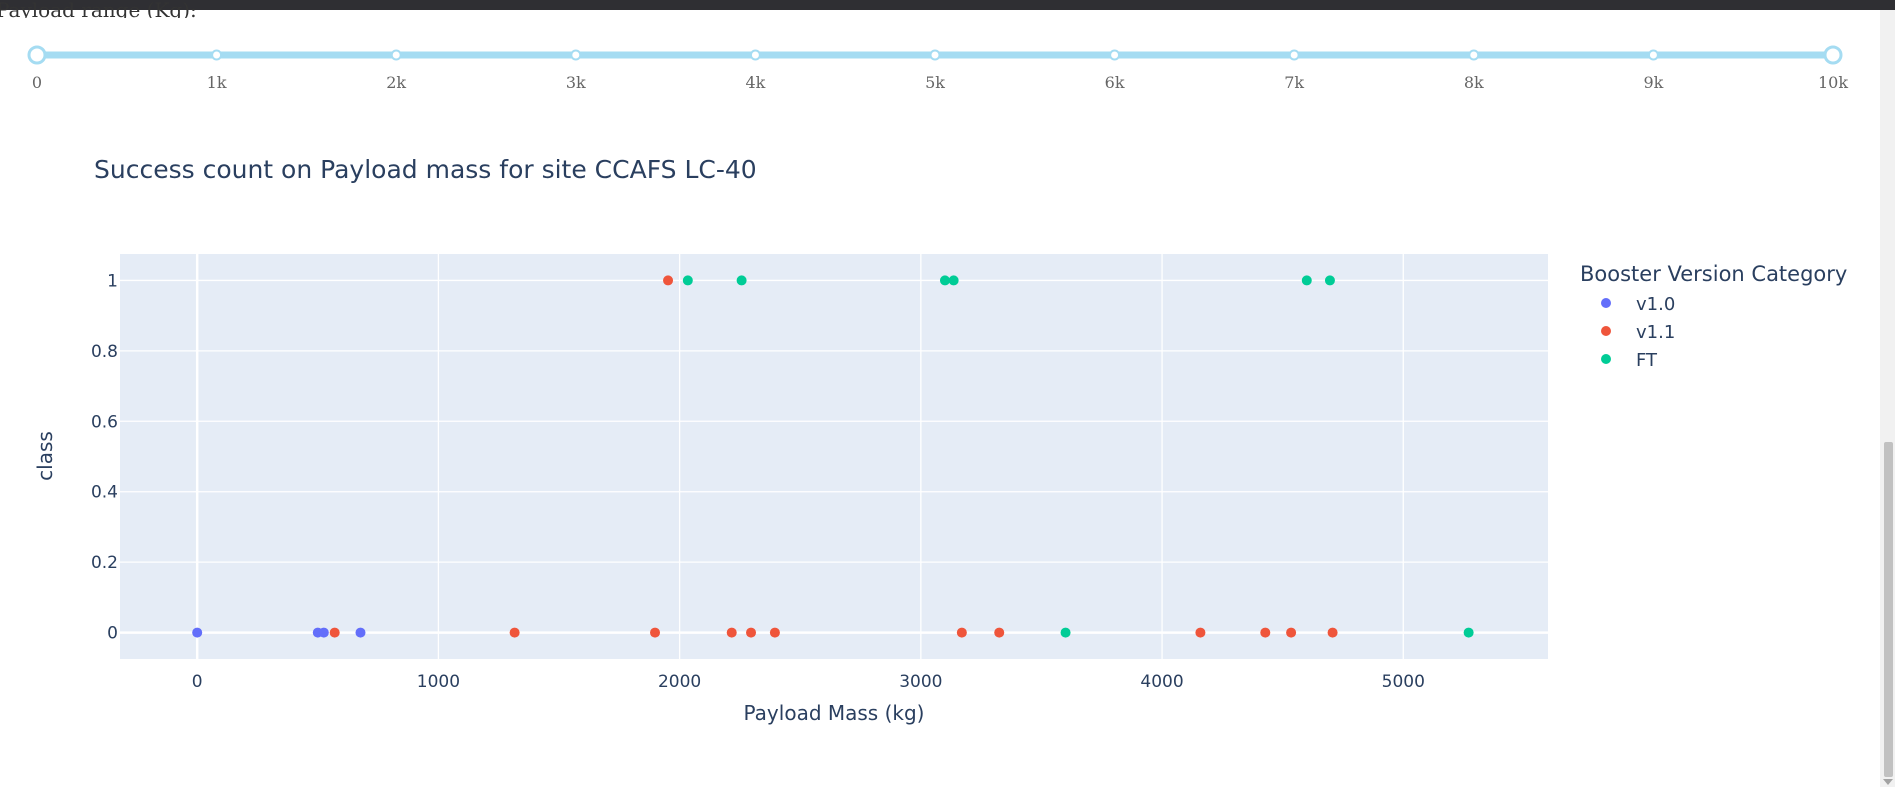 The image size is (1895, 787). What do you see at coordinates (1833, 55) in the screenshot?
I see `slider-handle-max` at bounding box center [1833, 55].